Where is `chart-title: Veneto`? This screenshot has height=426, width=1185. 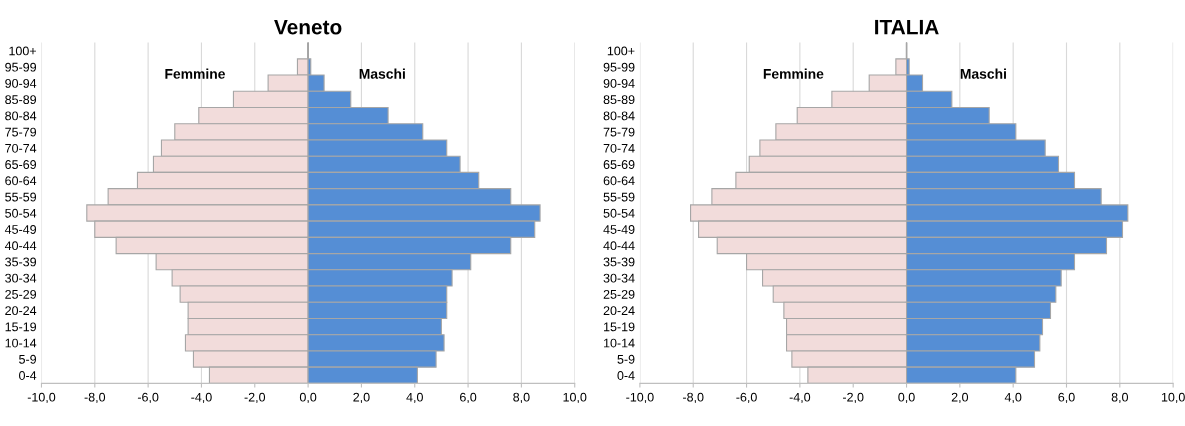 chart-title: Veneto is located at coordinates (308, 27).